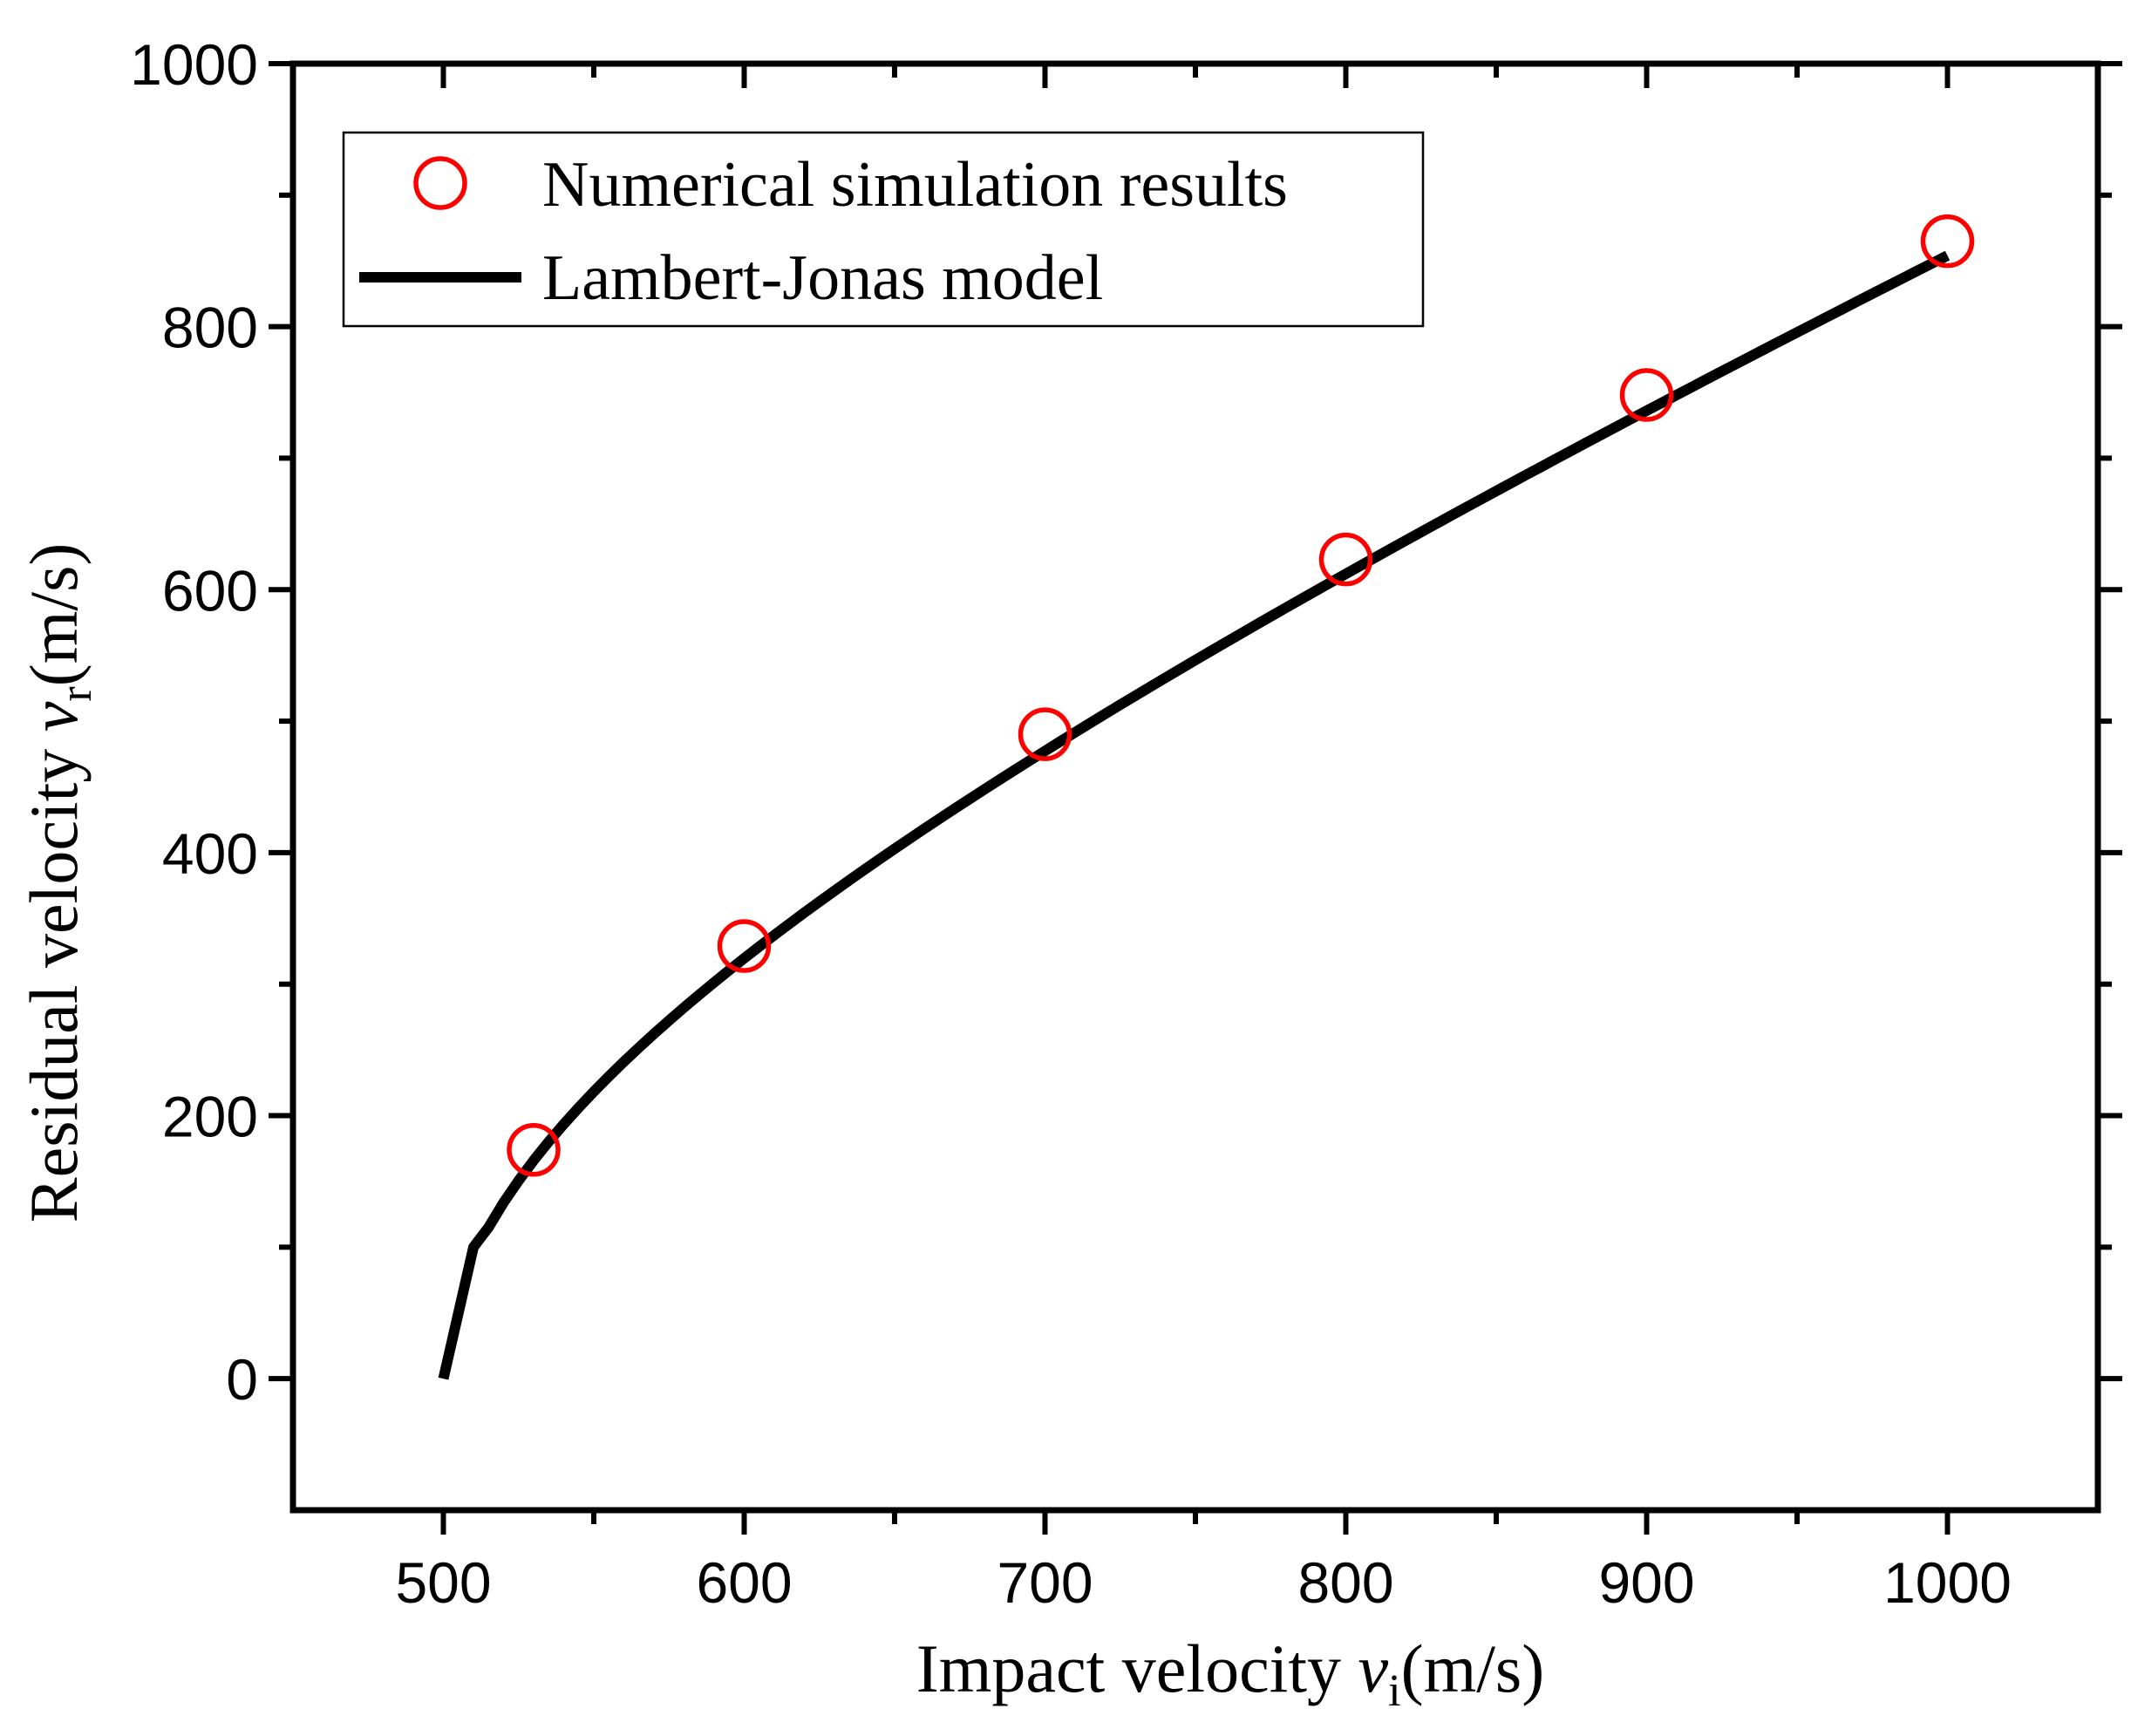 The image size is (2131, 1736). What do you see at coordinates (194, 64) in the screenshot?
I see `y-tick-label: 1000` at bounding box center [194, 64].